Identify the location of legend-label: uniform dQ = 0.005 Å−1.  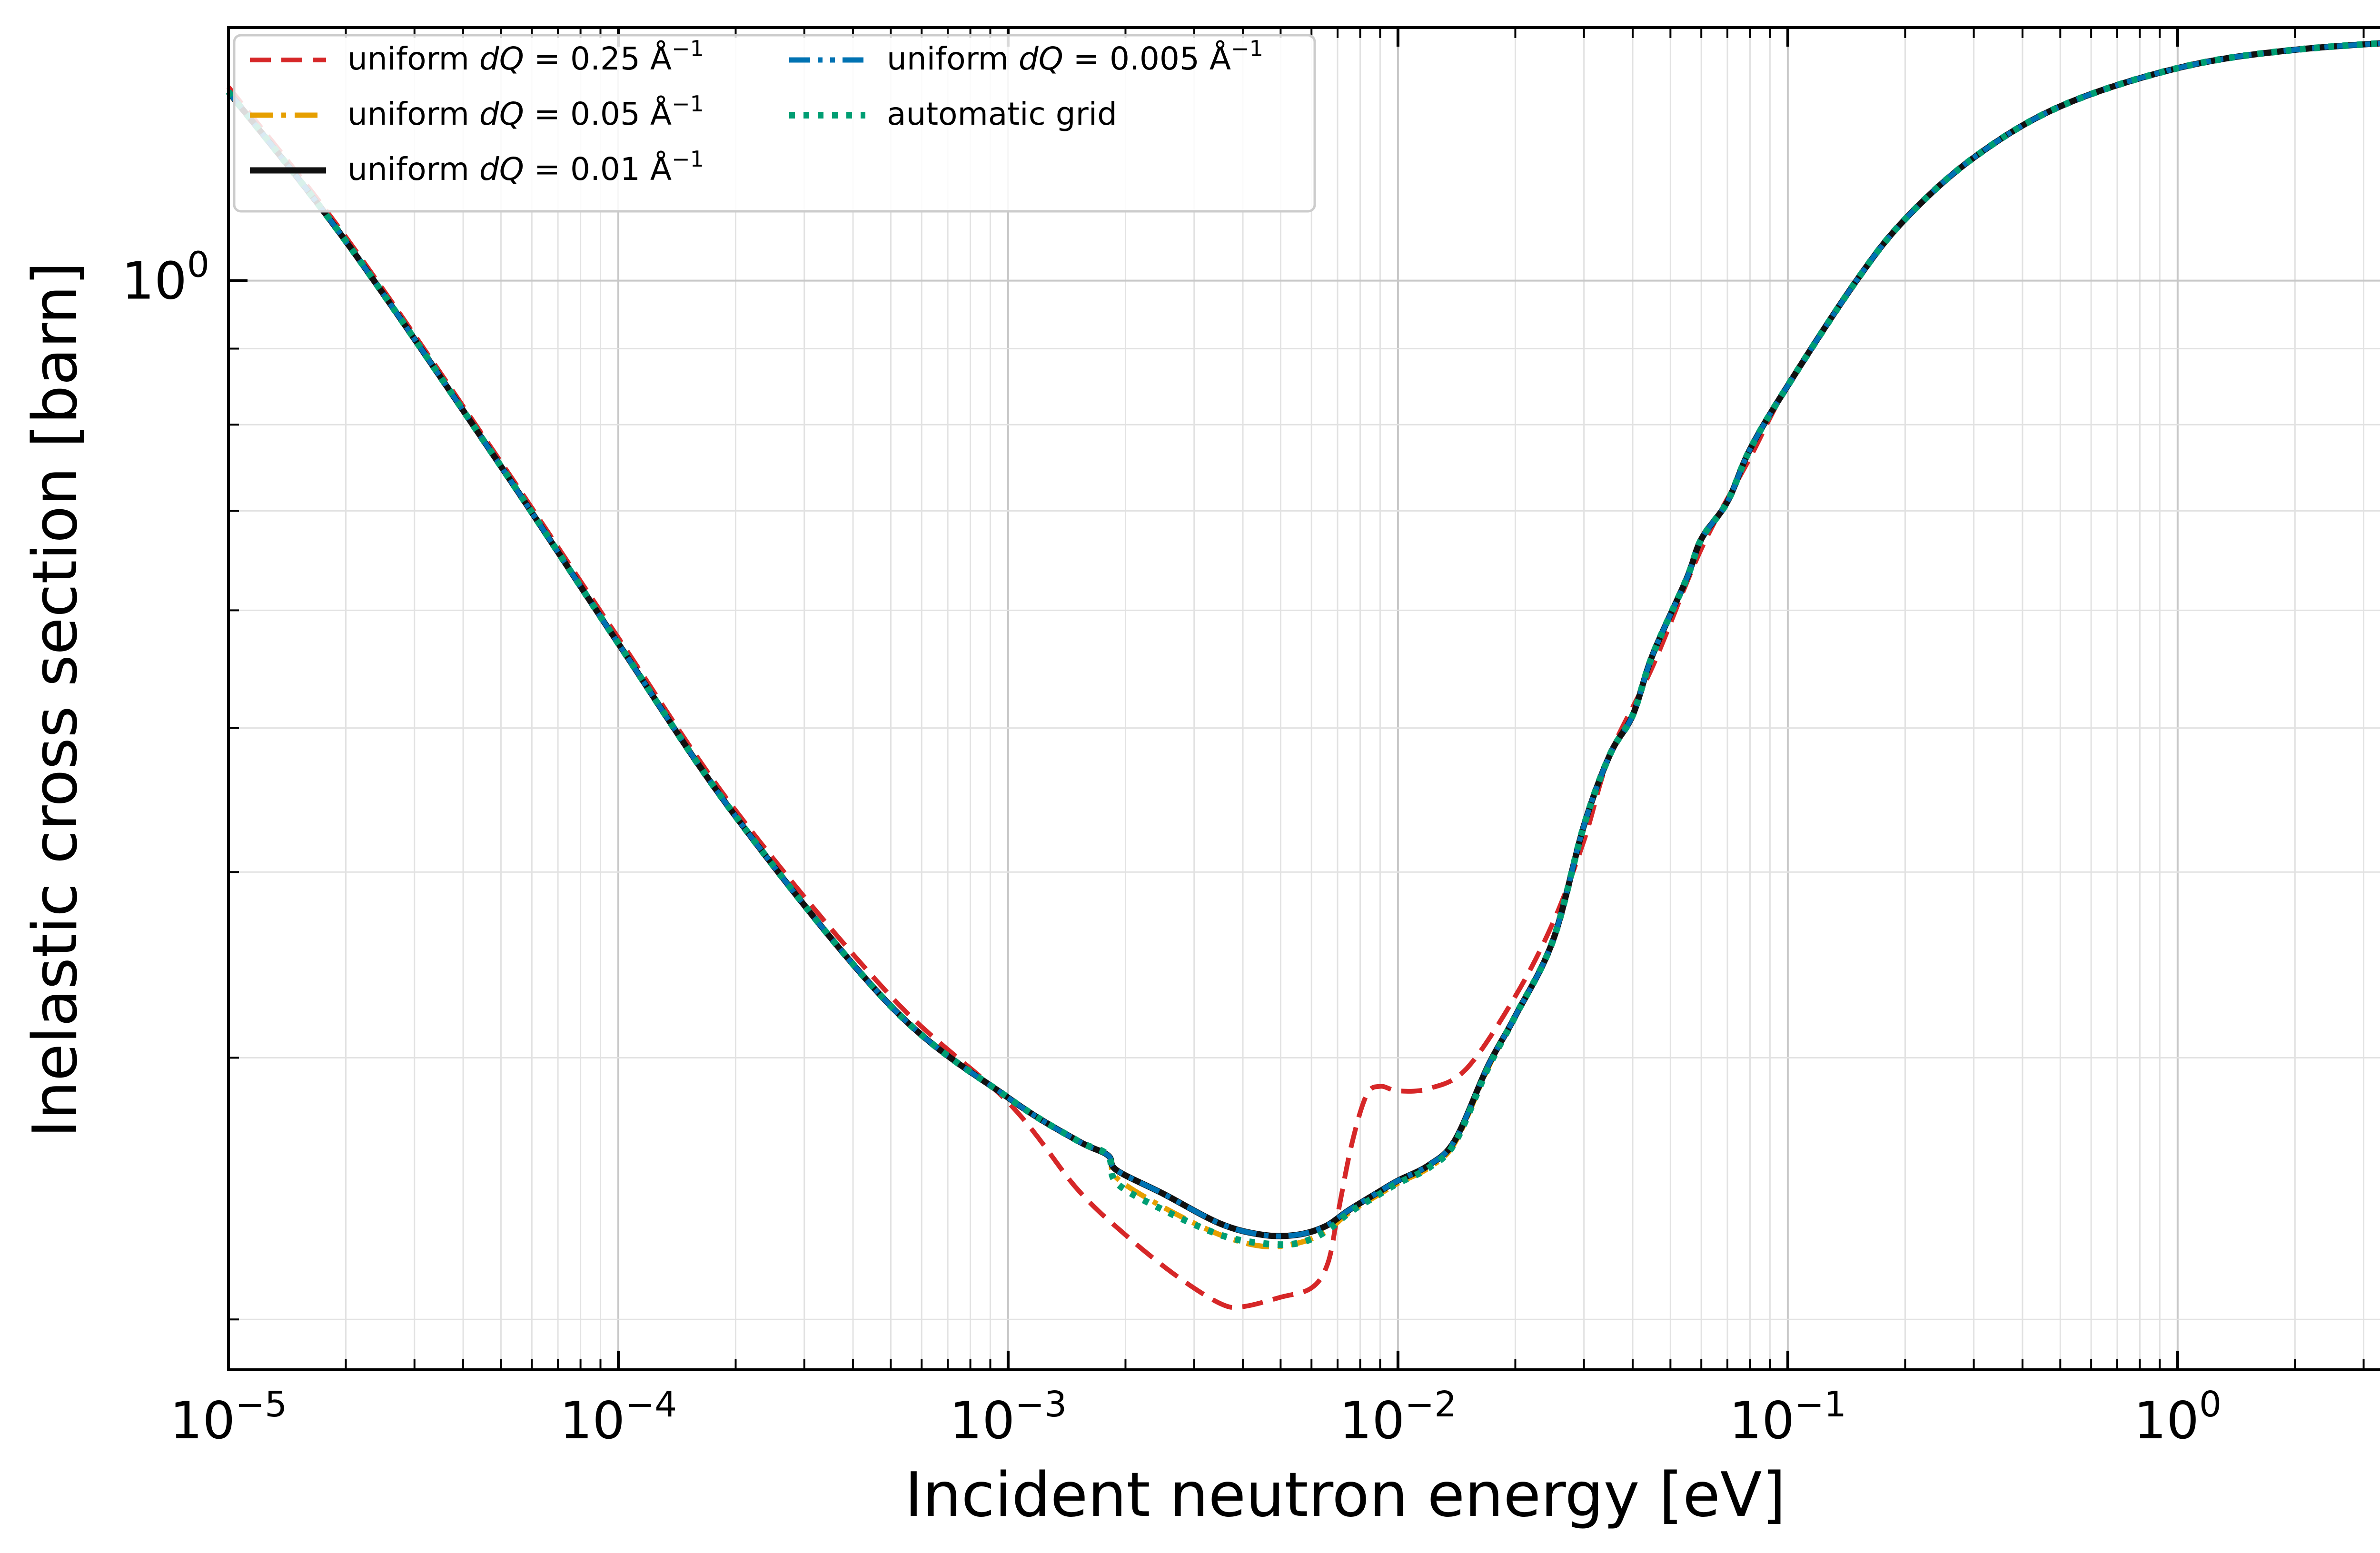
(1075, 56).